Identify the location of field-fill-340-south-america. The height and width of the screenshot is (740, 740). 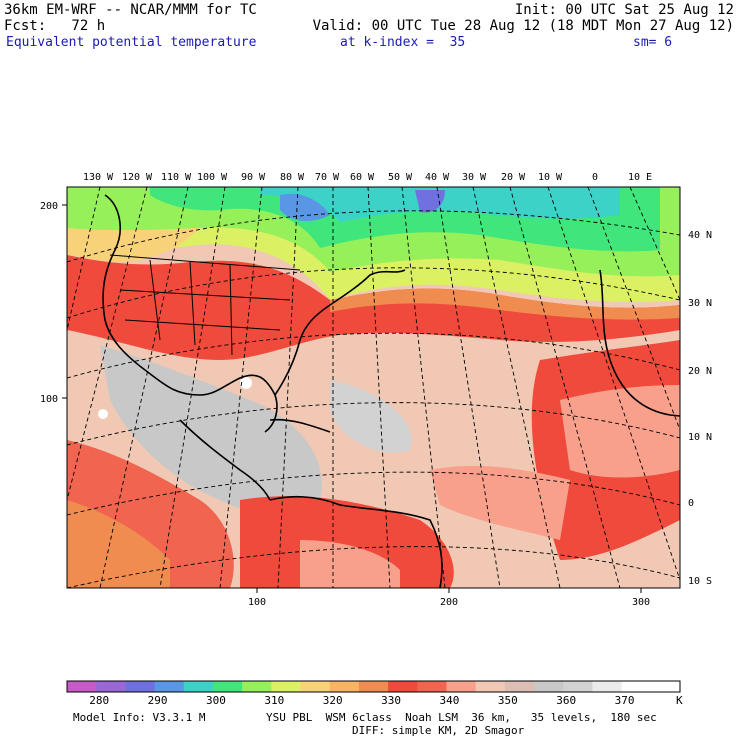
(347, 542).